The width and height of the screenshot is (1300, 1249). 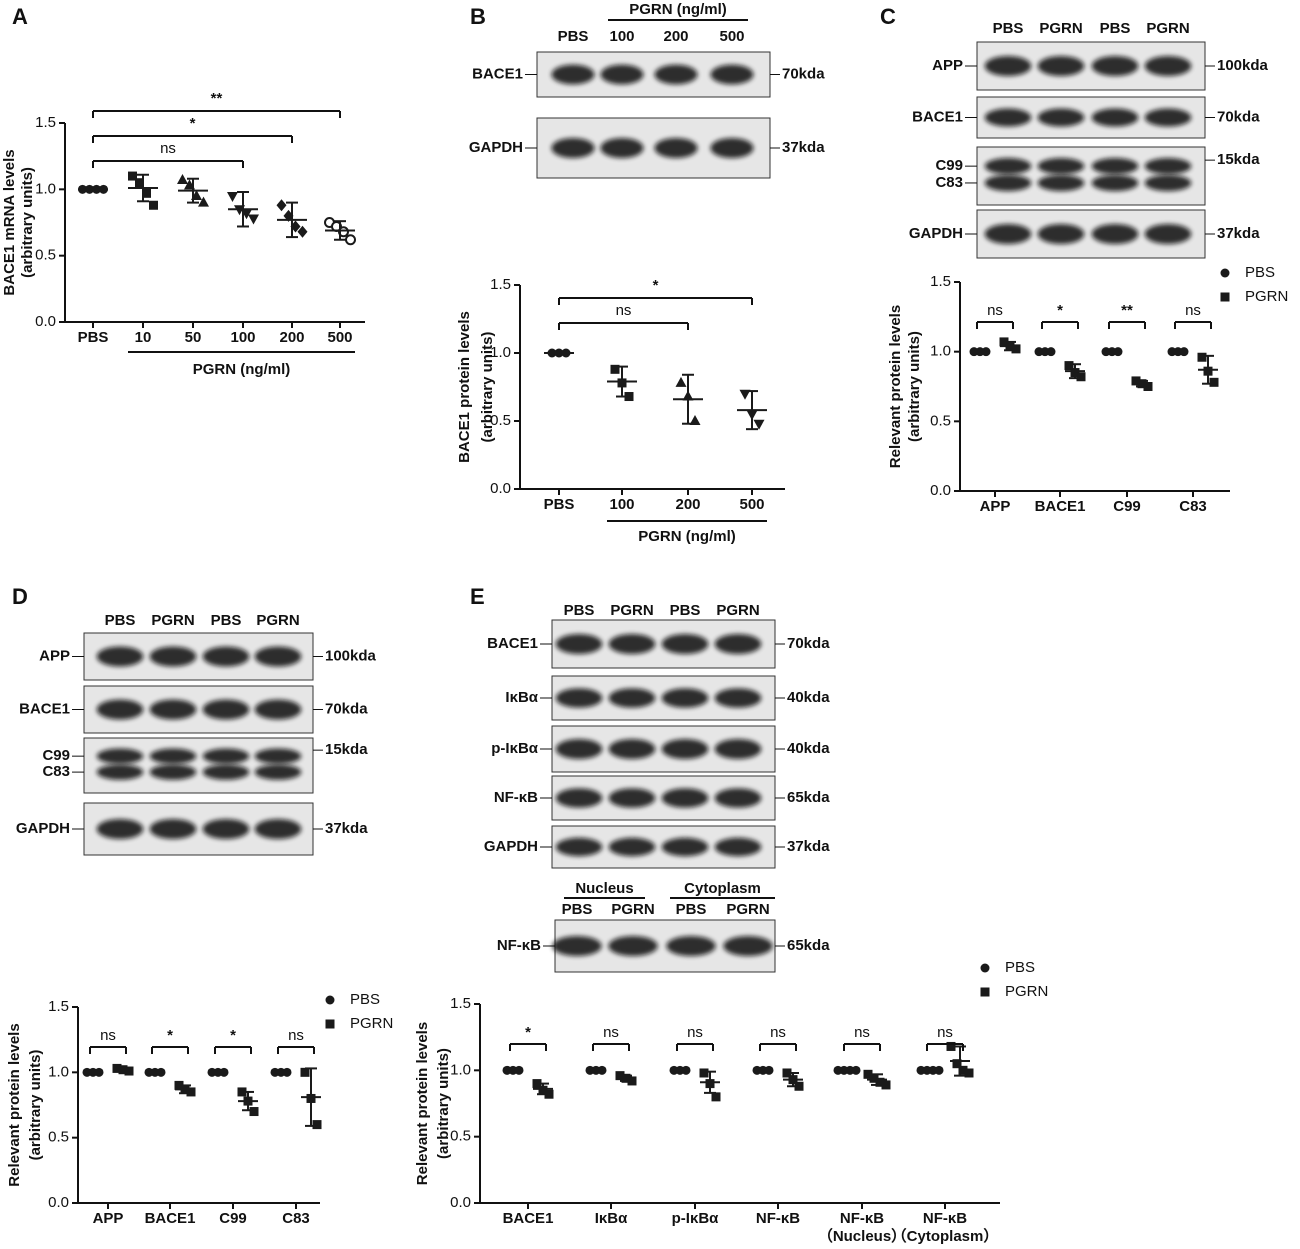 I want to click on legend-label: PGRN, so click(x=1266, y=296).